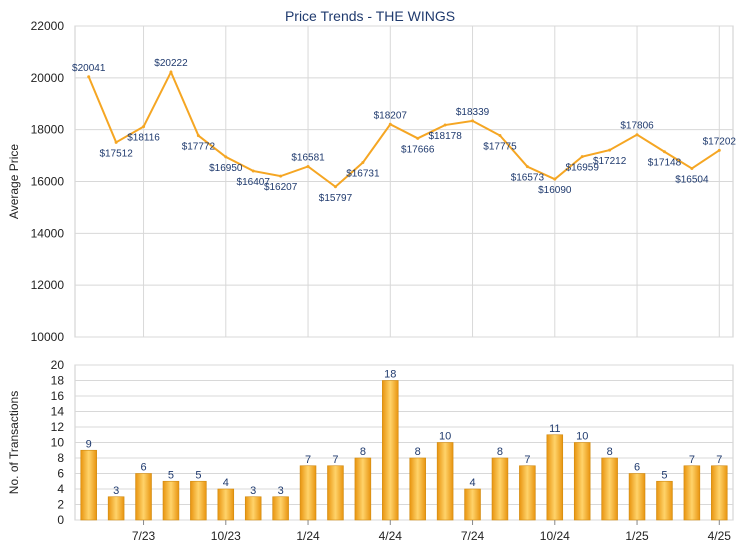  Describe the element at coordinates (391, 115) in the screenshot. I see `price-data-label: $18207` at that location.